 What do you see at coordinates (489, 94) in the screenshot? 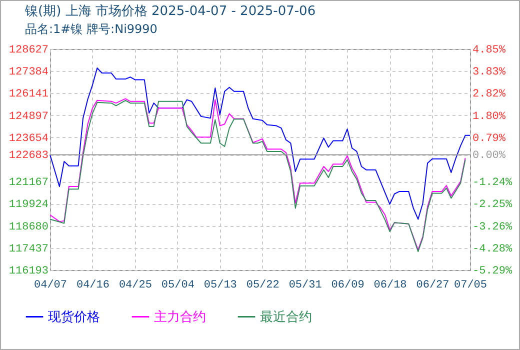
I see `y2-tick-label: 2.82%` at bounding box center [489, 94].